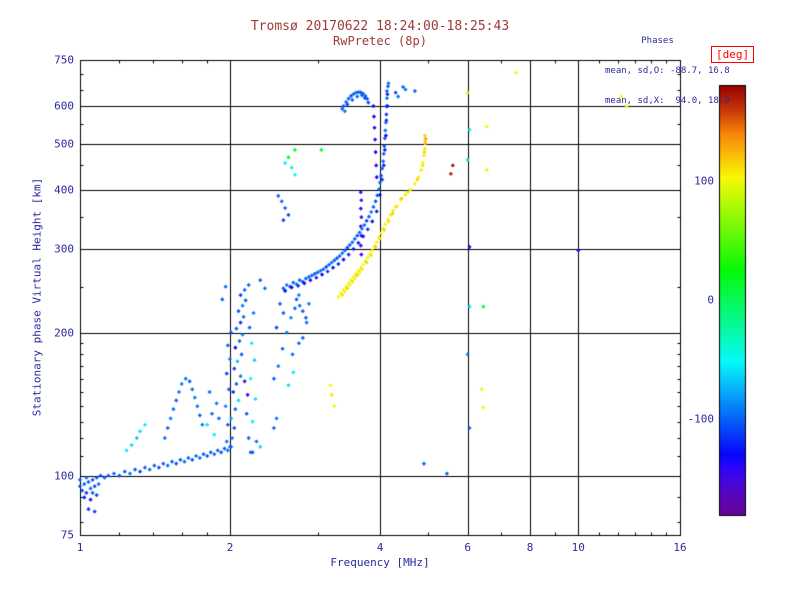 This screenshot has width=800, height=600. What do you see at coordinates (701, 419) in the screenshot?
I see `colorbar-tick-label: -100` at bounding box center [701, 419].